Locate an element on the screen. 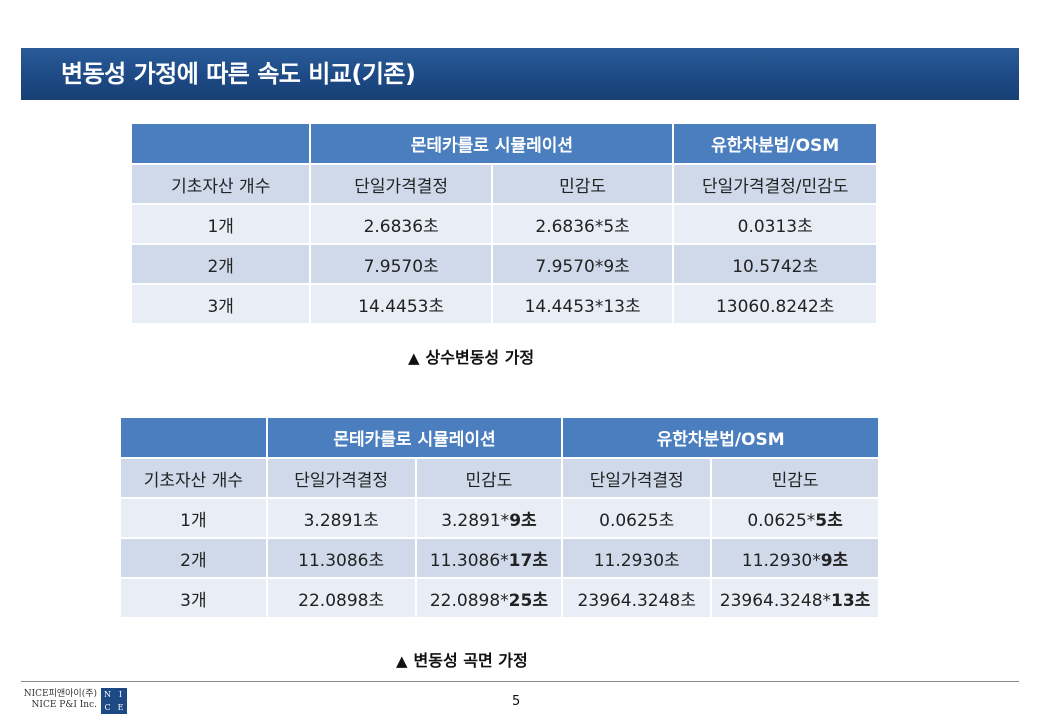 The height and width of the screenshot is (720, 1040). cell: 0.0313초 is located at coordinates (775, 224).